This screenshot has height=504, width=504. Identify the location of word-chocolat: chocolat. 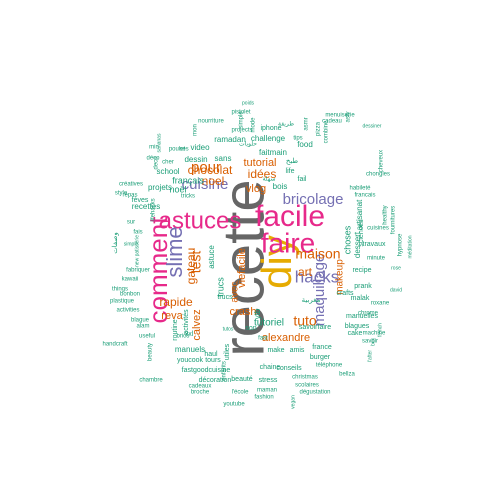
(210, 170).